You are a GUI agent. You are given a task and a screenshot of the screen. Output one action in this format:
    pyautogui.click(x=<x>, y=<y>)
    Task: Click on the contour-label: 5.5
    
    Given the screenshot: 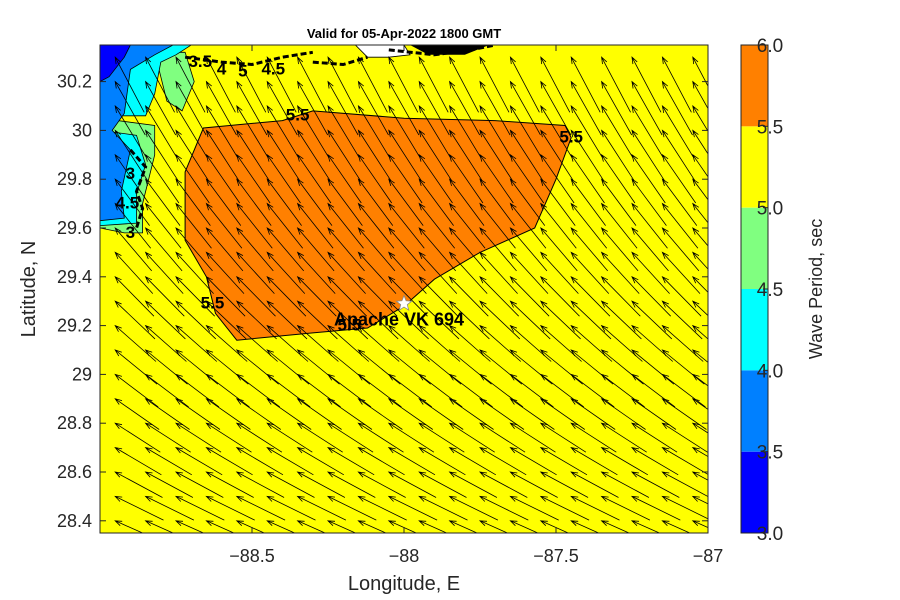 What is the action you would take?
    pyautogui.click(x=571, y=137)
    